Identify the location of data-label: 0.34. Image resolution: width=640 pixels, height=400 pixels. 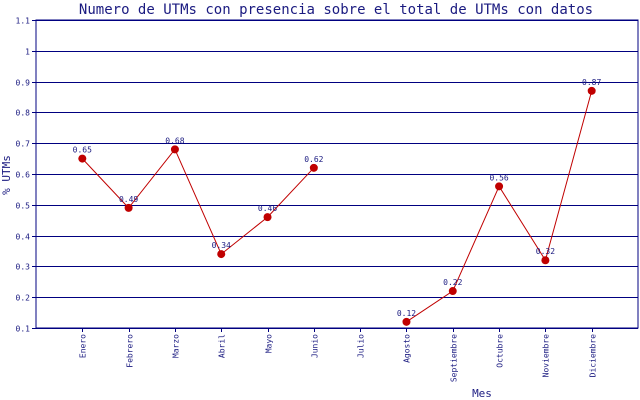
(221, 245).